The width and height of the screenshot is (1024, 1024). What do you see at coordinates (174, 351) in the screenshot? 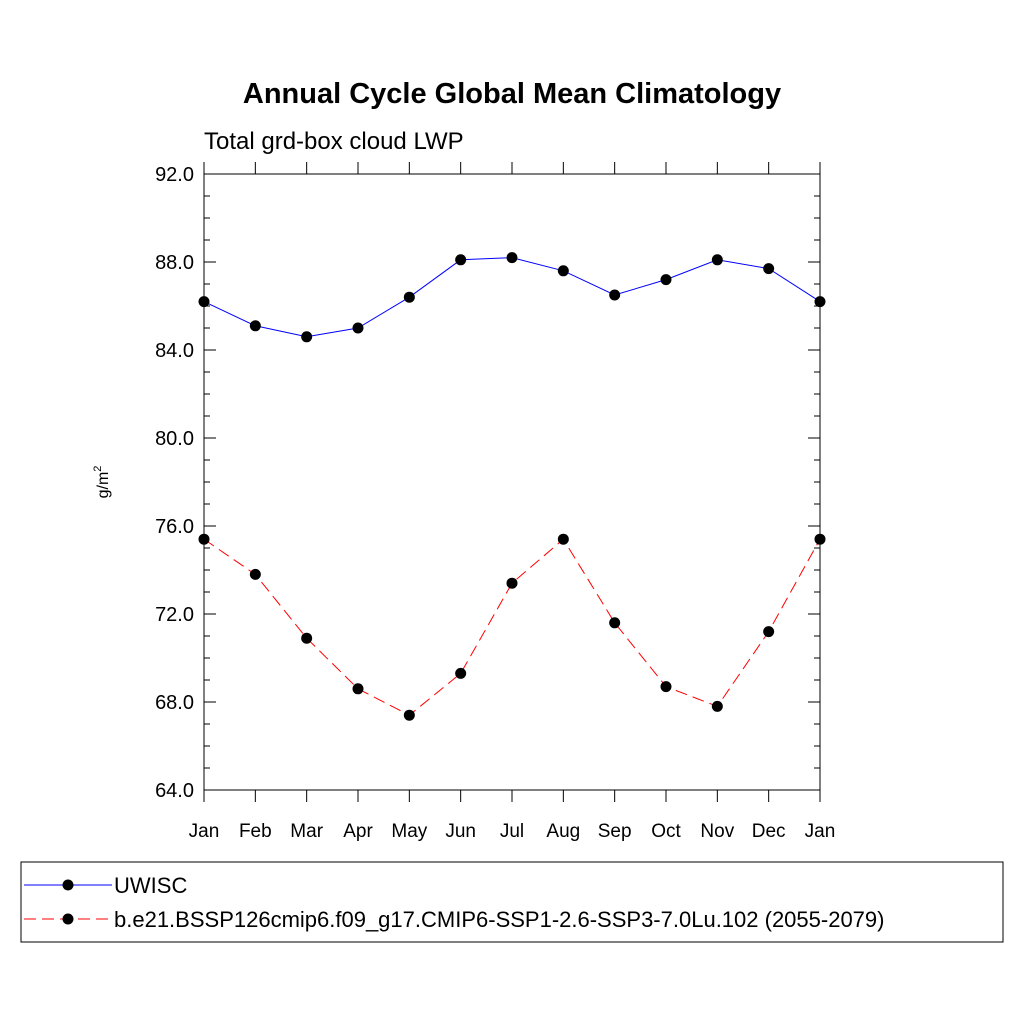
I see `y-tick-label: 84.0` at bounding box center [174, 351].